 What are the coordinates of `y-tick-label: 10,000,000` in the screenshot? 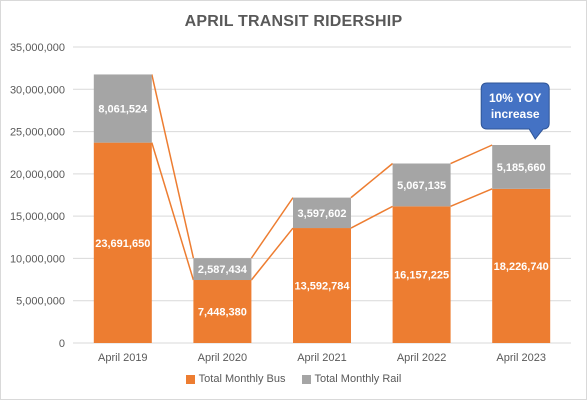 It's located at (37, 259).